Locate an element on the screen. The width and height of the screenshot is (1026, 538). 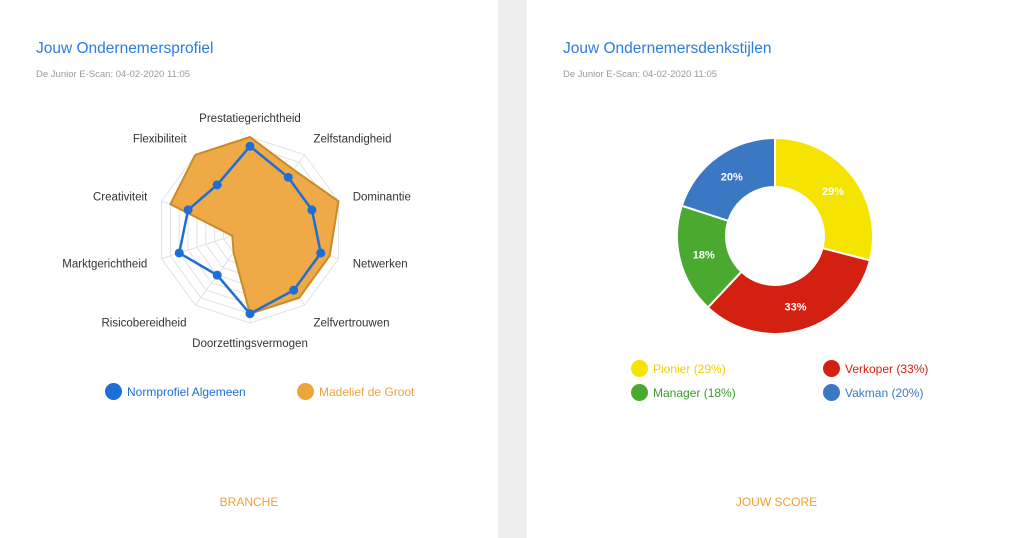
legend-marker-pionier is located at coordinates (639, 368).